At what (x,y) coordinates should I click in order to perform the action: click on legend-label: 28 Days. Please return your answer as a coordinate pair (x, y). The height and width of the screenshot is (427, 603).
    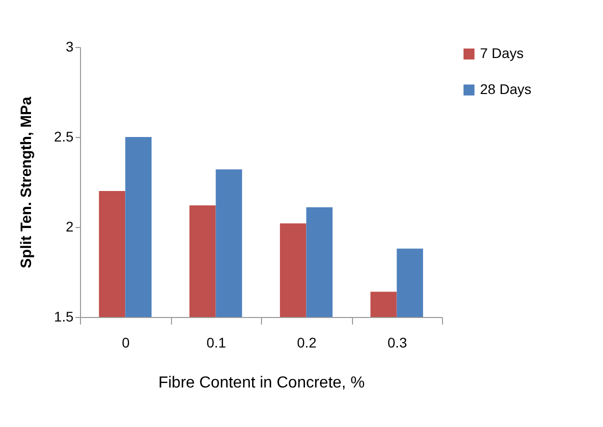
    Looking at the image, I should click on (506, 89).